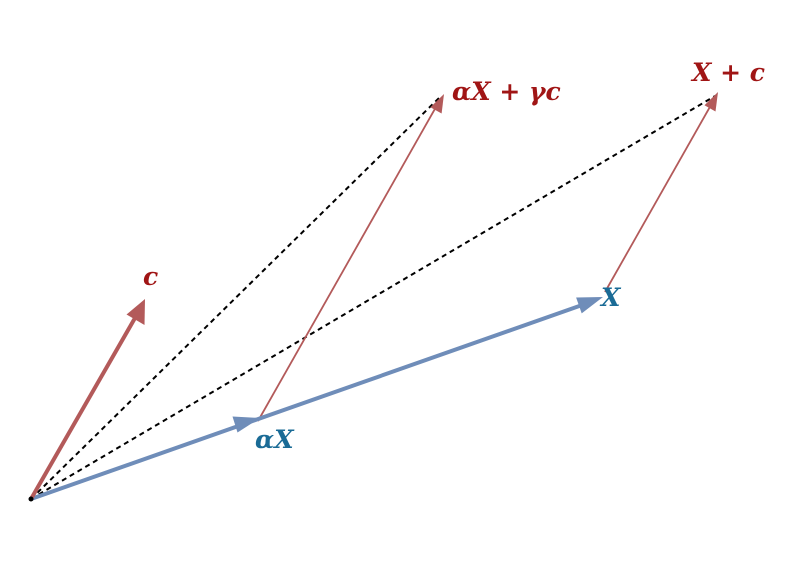  I want to click on arrowhead-c, so click(135, 312).